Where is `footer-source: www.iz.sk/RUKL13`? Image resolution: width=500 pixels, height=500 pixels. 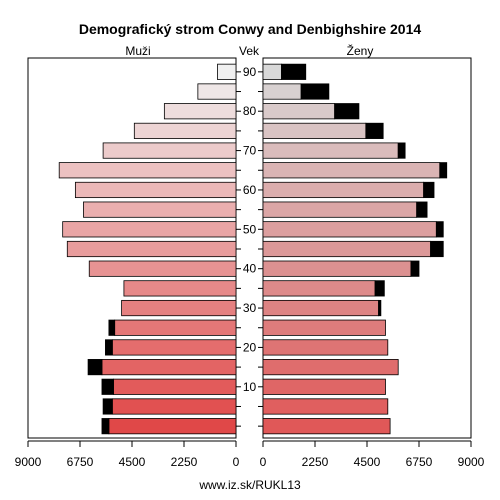
footer-source: www.iz.sk/RUKL13 is located at coordinates (249, 485).